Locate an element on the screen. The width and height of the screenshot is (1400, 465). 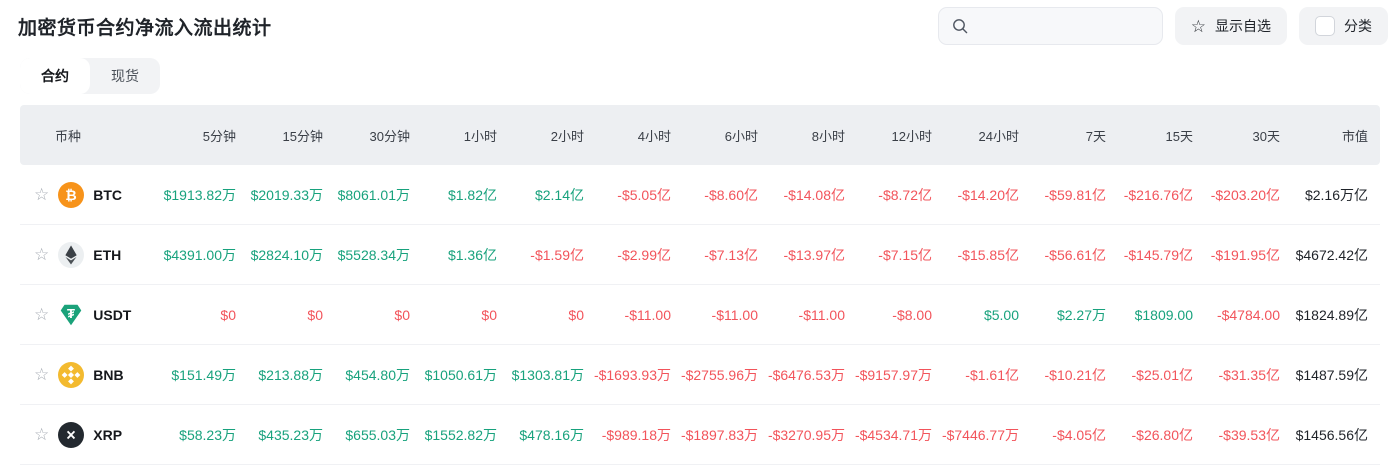
toolbar: ☆ 显示自选 分类 is located at coordinates (1162, 26).